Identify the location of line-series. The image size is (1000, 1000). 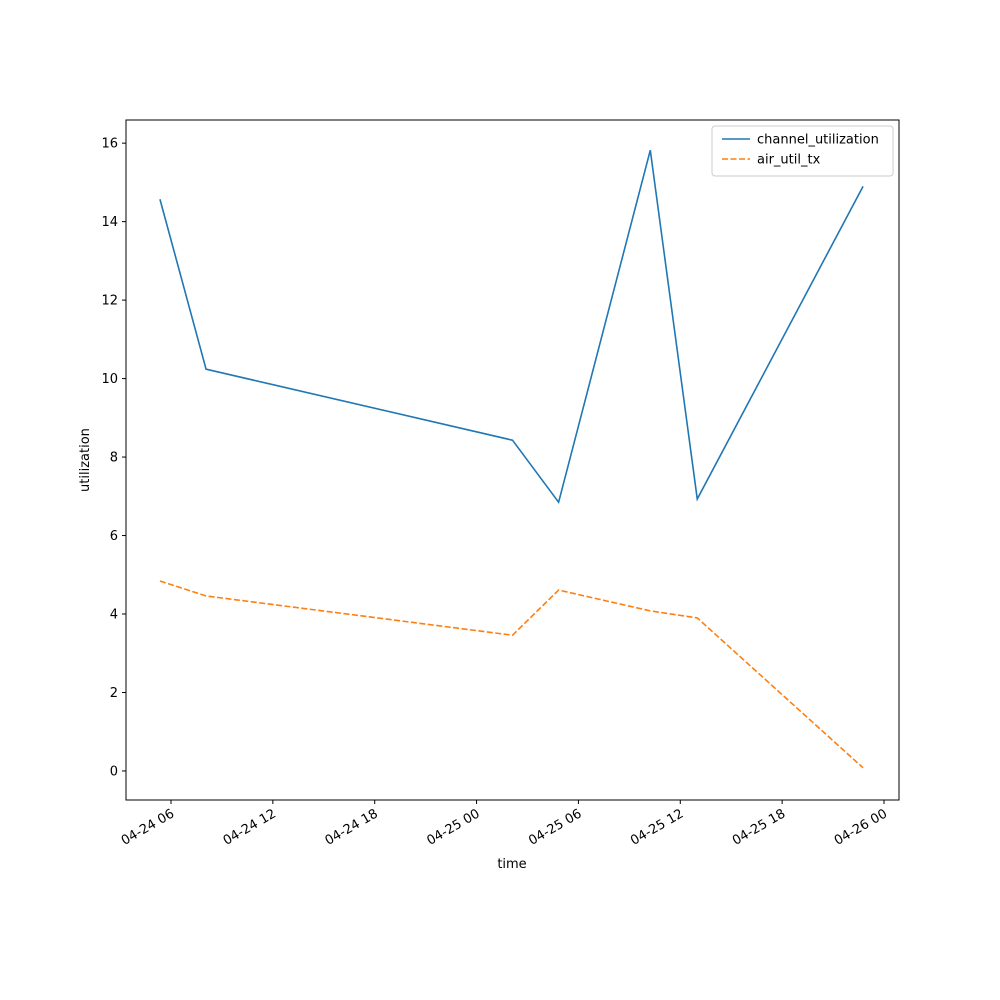
(511, 674).